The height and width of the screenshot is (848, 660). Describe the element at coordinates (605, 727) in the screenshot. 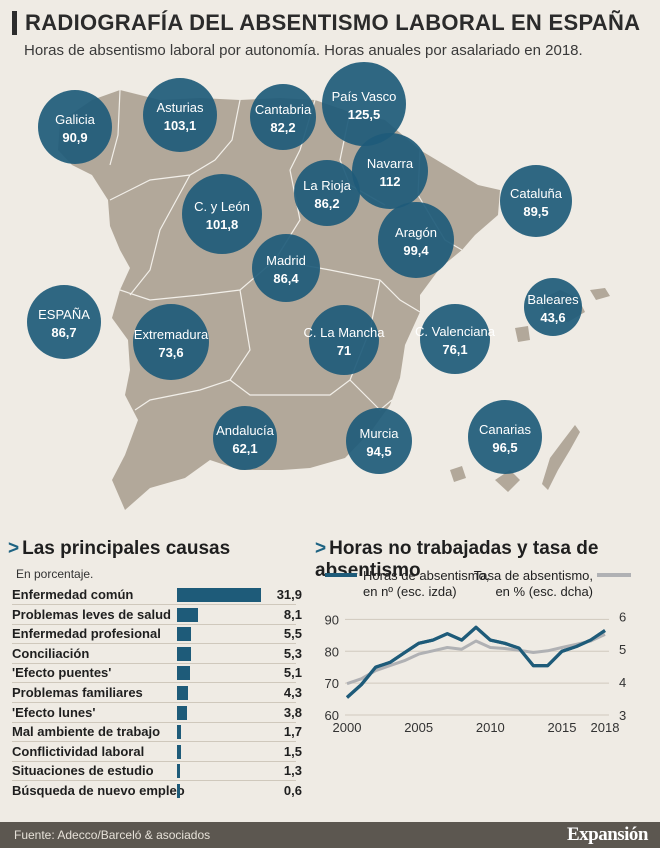

I see `x-tick: 2018` at that location.